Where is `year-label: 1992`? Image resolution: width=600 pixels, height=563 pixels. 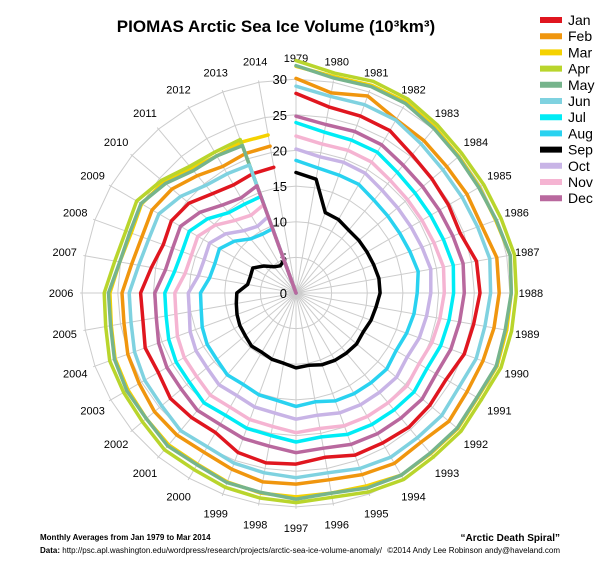
year-label: 1992 is located at coordinates (476, 445).